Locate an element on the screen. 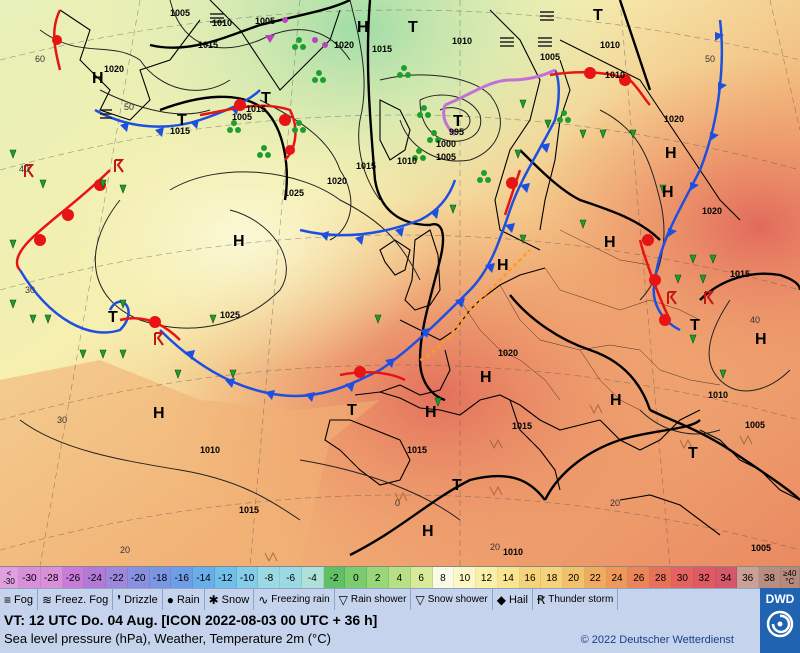  legend-item: ● Rain is located at coordinates (184, 600).